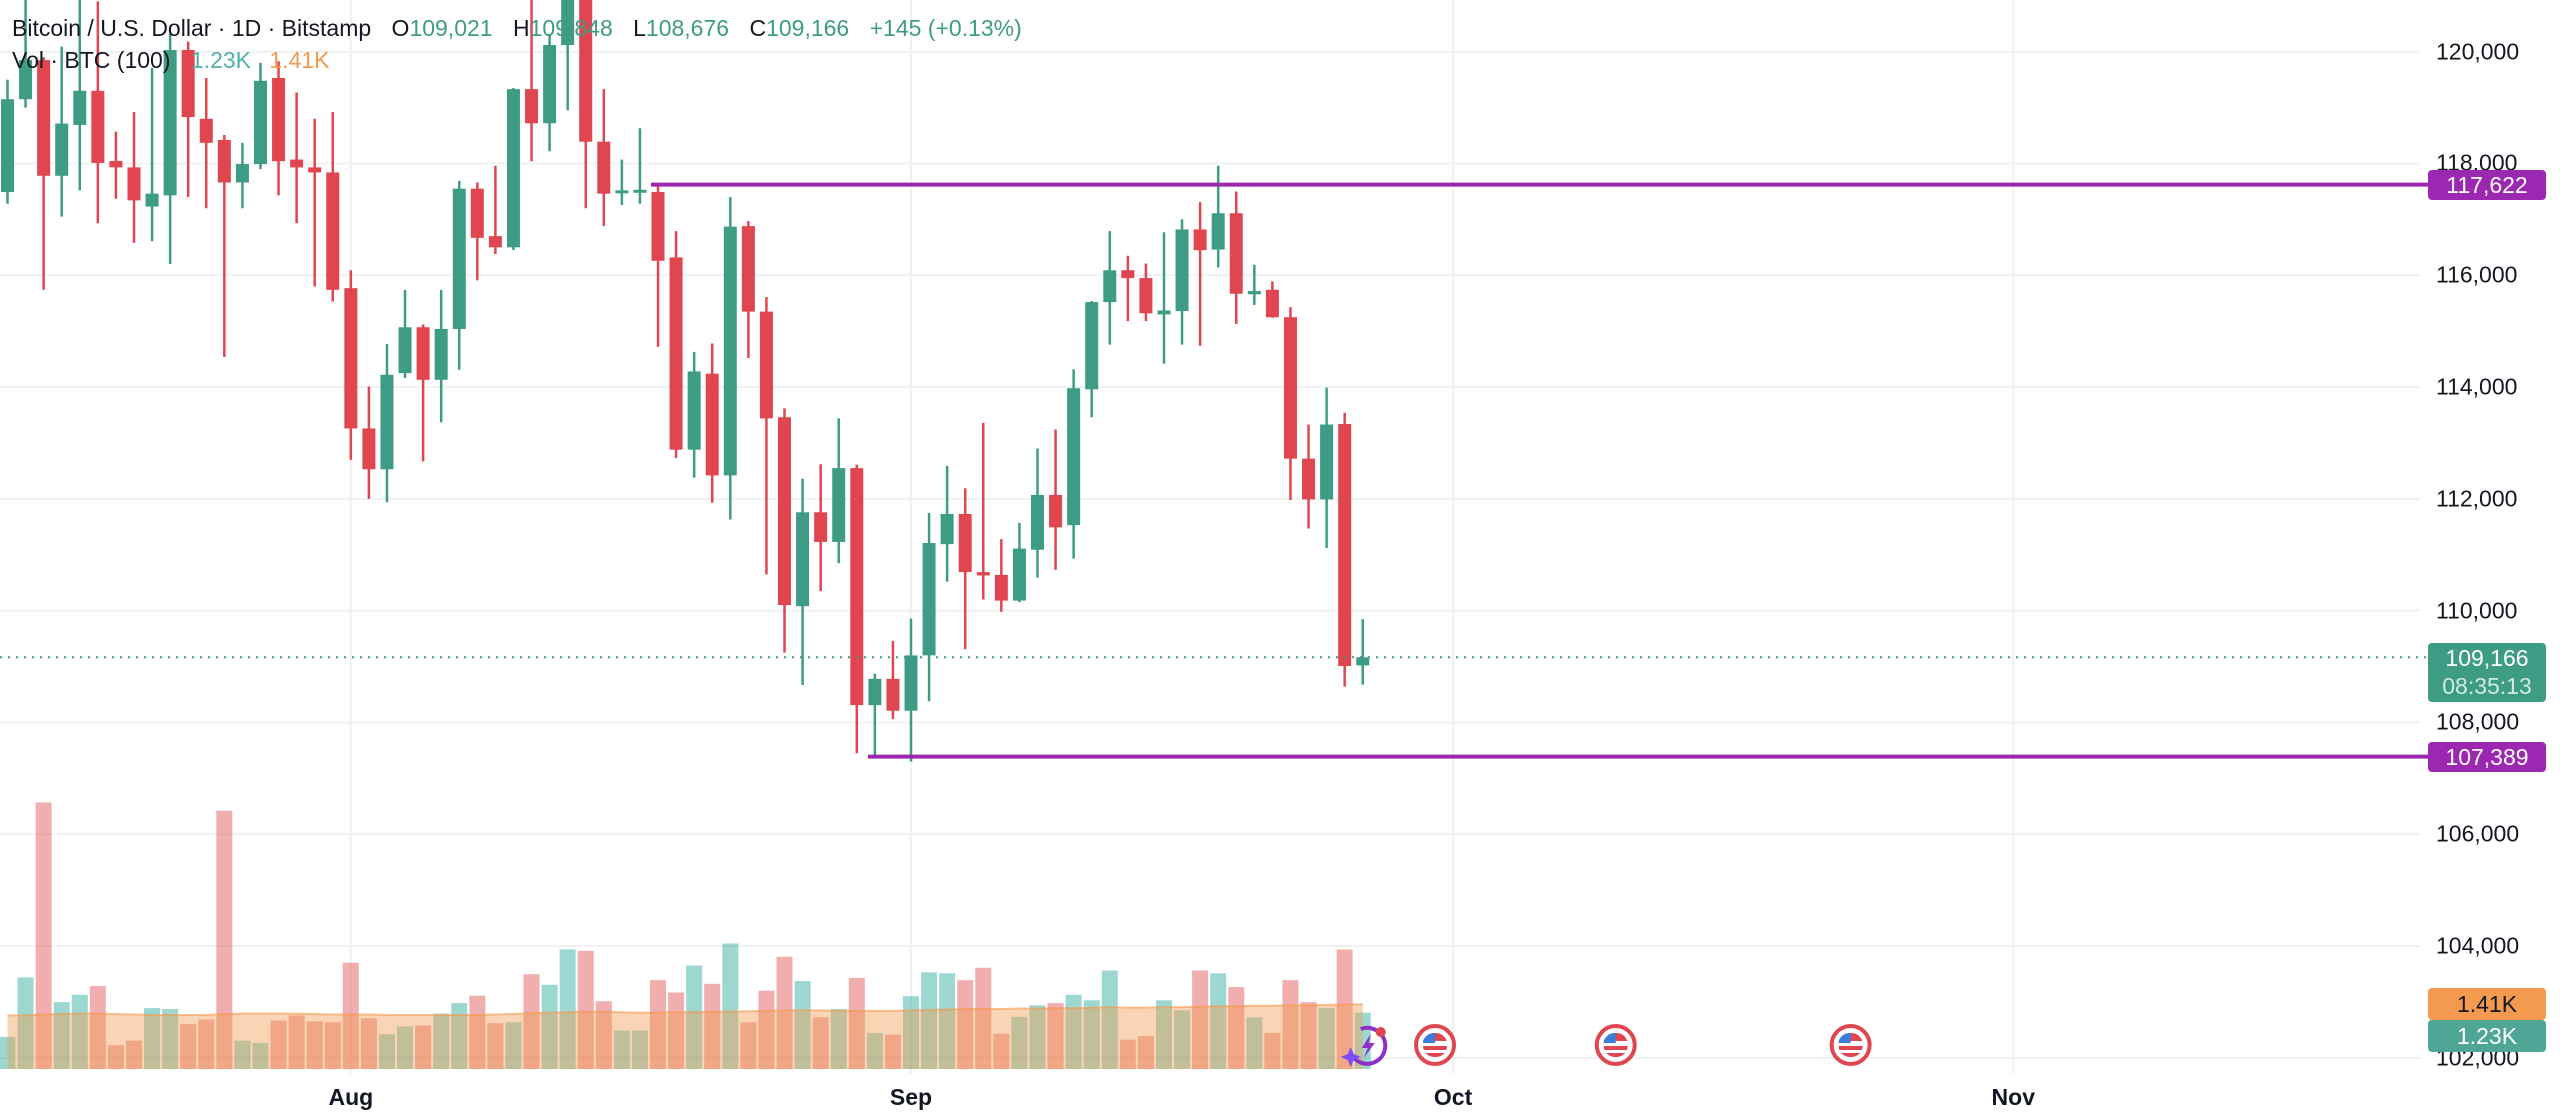  What do you see at coordinates (1850, 1051) in the screenshot?
I see `flag-stripe-white` at bounding box center [1850, 1051].